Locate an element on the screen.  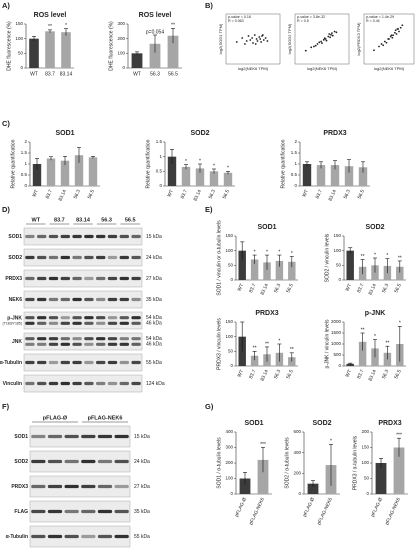
y-tick-label: 1.5 is located at coordinates (24, 152).